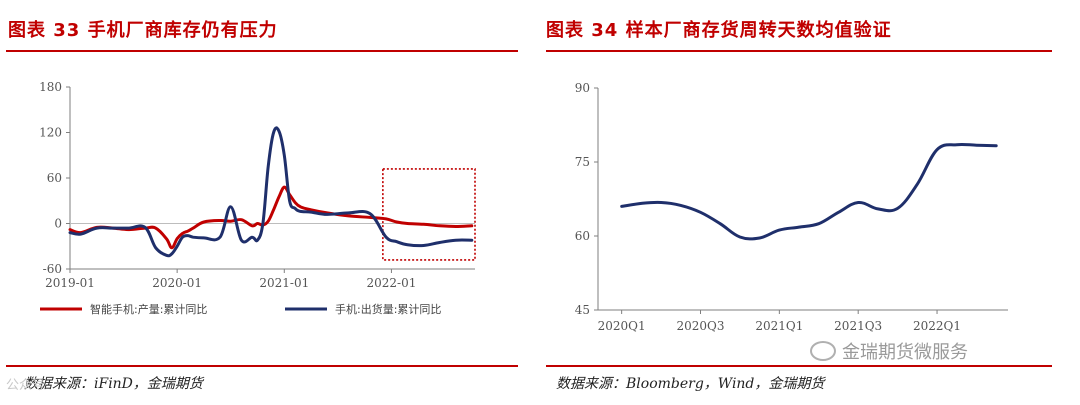 Image resolution: width=1080 pixels, height=405 pixels. I want to click on y-tick-label: 75, so click(582, 162).